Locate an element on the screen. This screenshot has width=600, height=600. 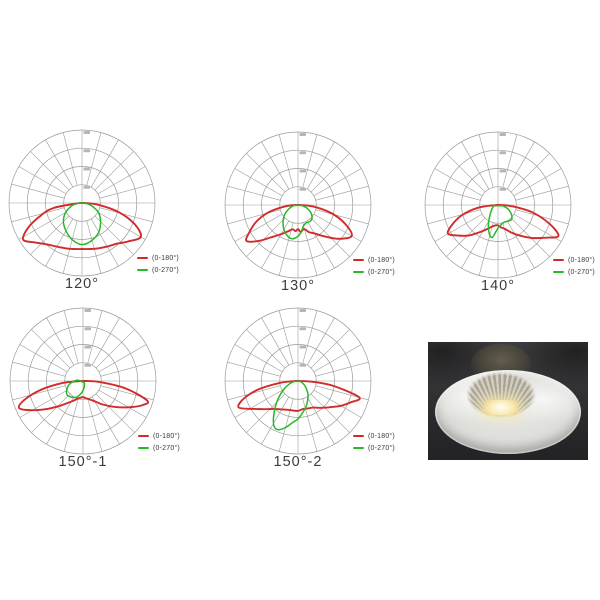
chart-title-130: 130° is located at coordinates (298, 286).